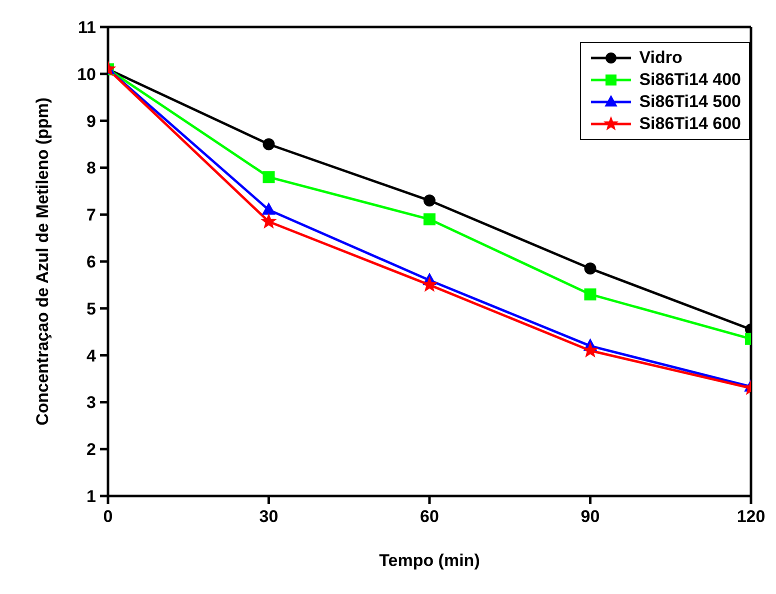  What do you see at coordinates (660, 58) in the screenshot?
I see `legend-label: Vidro` at bounding box center [660, 58].